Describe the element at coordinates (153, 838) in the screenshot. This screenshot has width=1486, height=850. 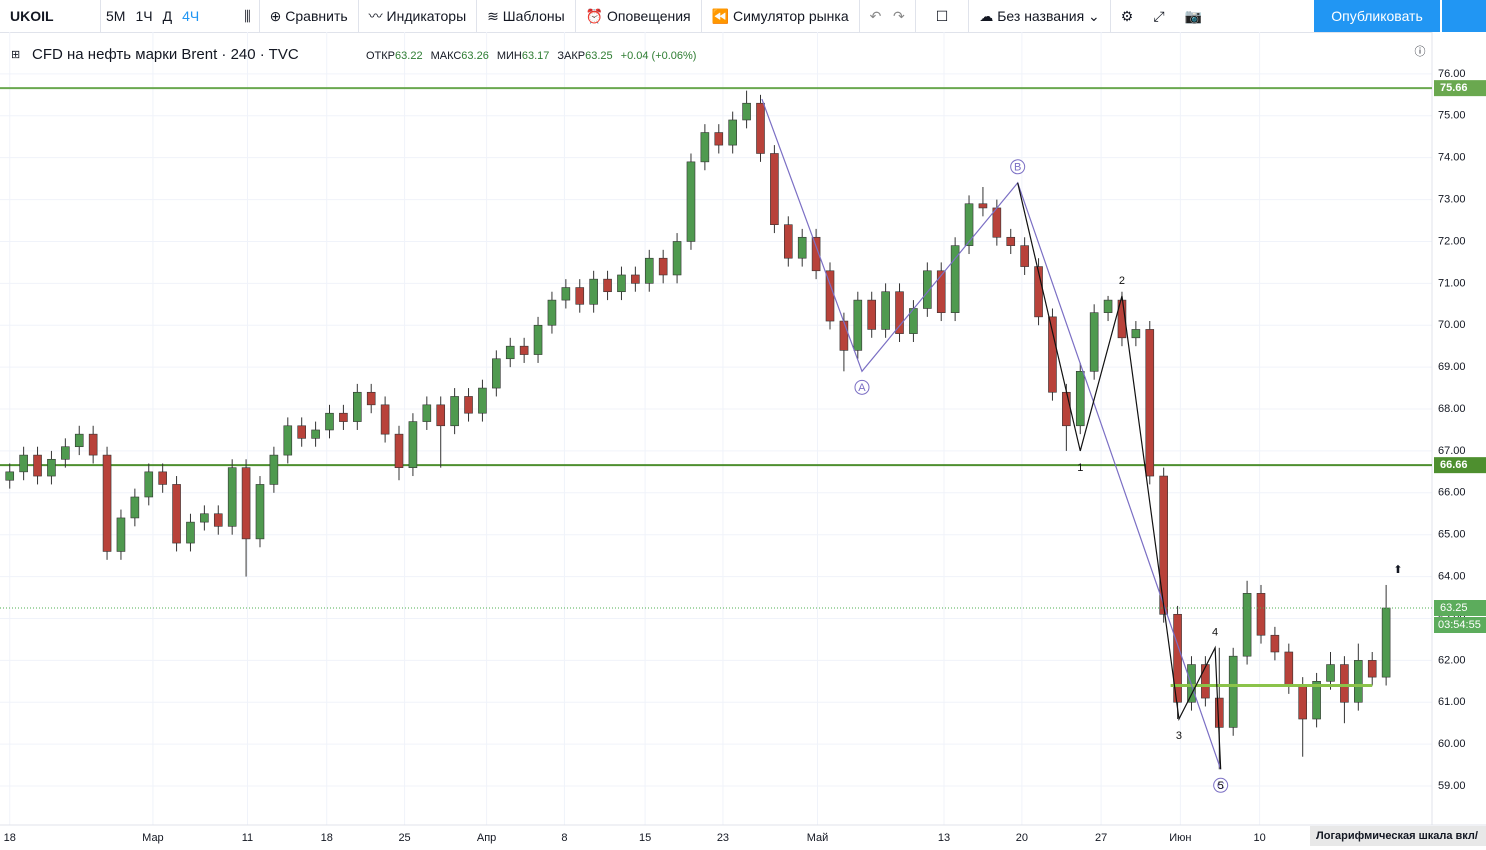
I see `x-tick-label: Мар` at that location.